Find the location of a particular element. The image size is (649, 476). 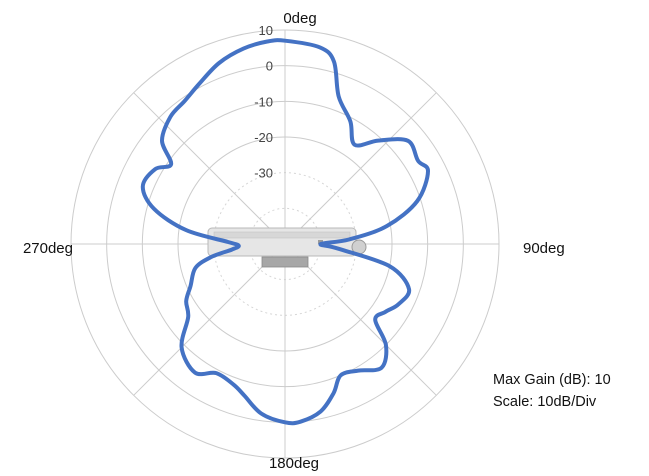

radial-tick-label: 10 is located at coordinates (266, 30).